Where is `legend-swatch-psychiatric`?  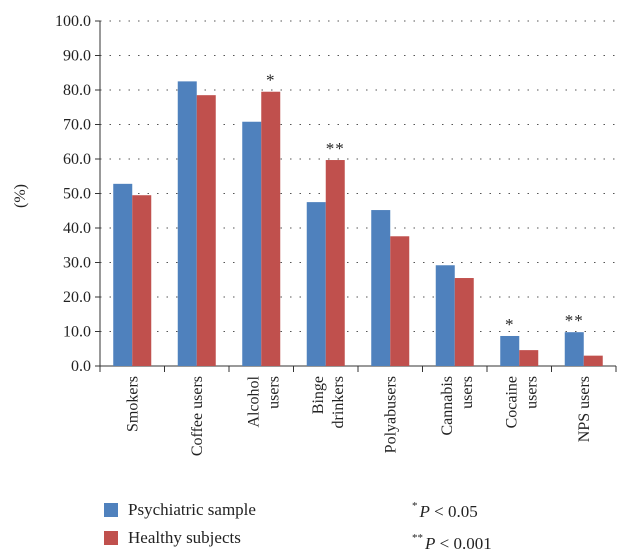 legend-swatch-psychiatric is located at coordinates (111, 510).